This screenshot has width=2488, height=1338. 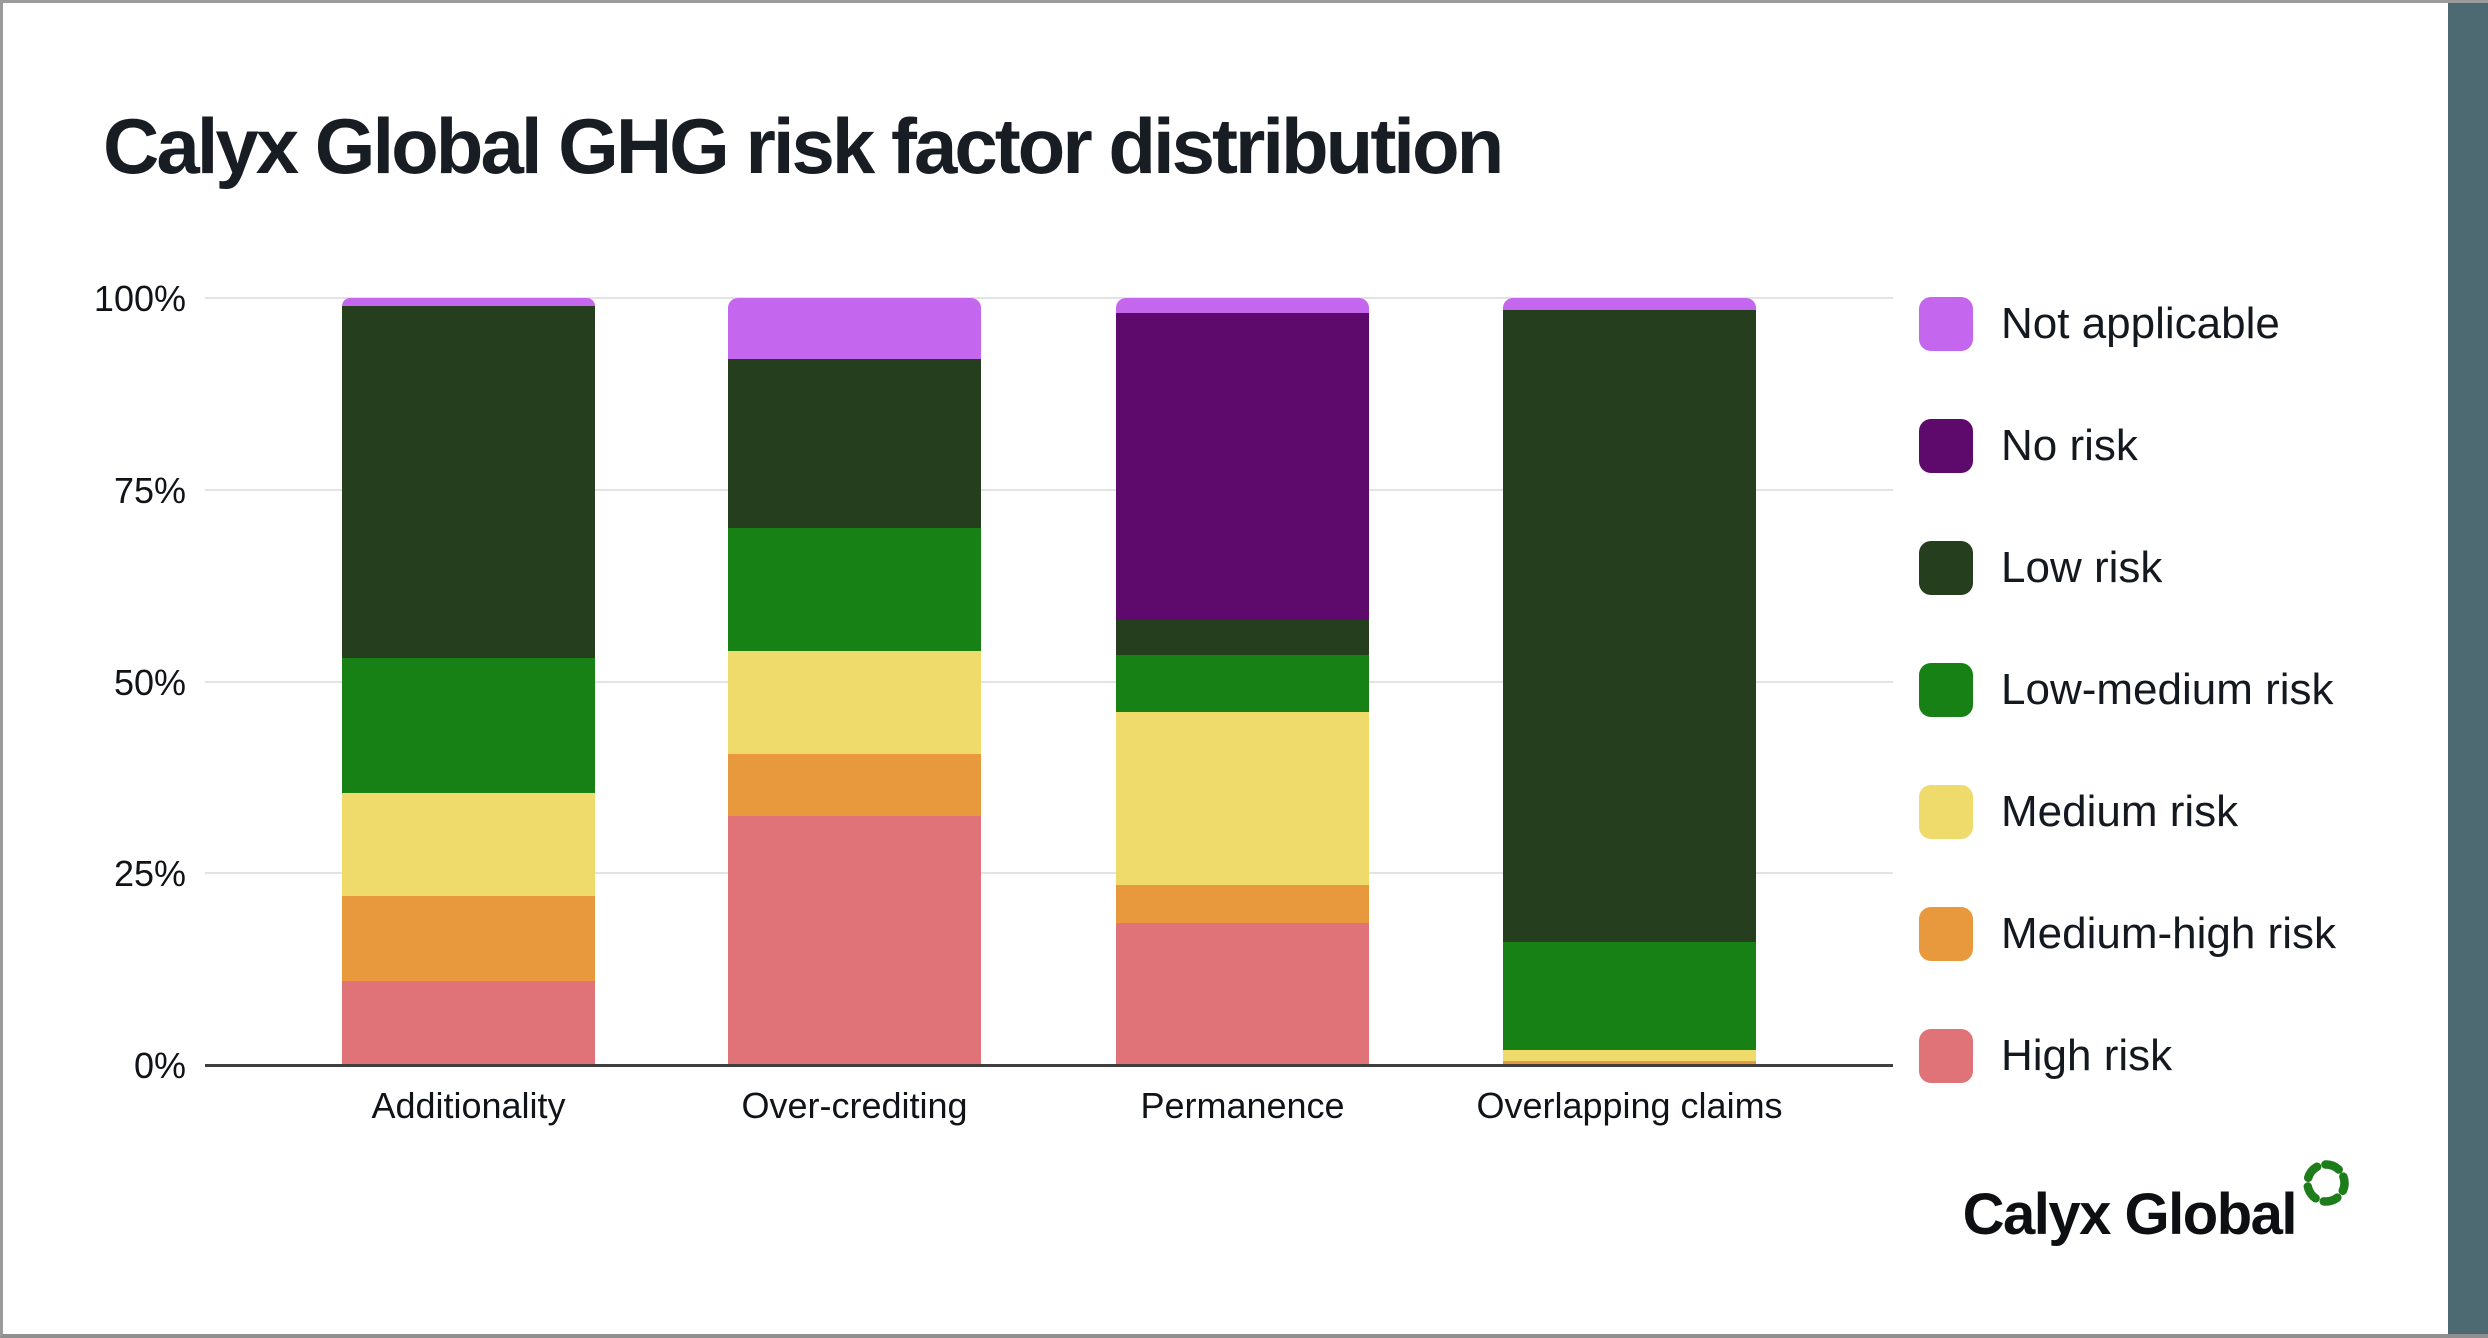 I want to click on y-tick-label-0: 0%, so click(x=159, y=1065).